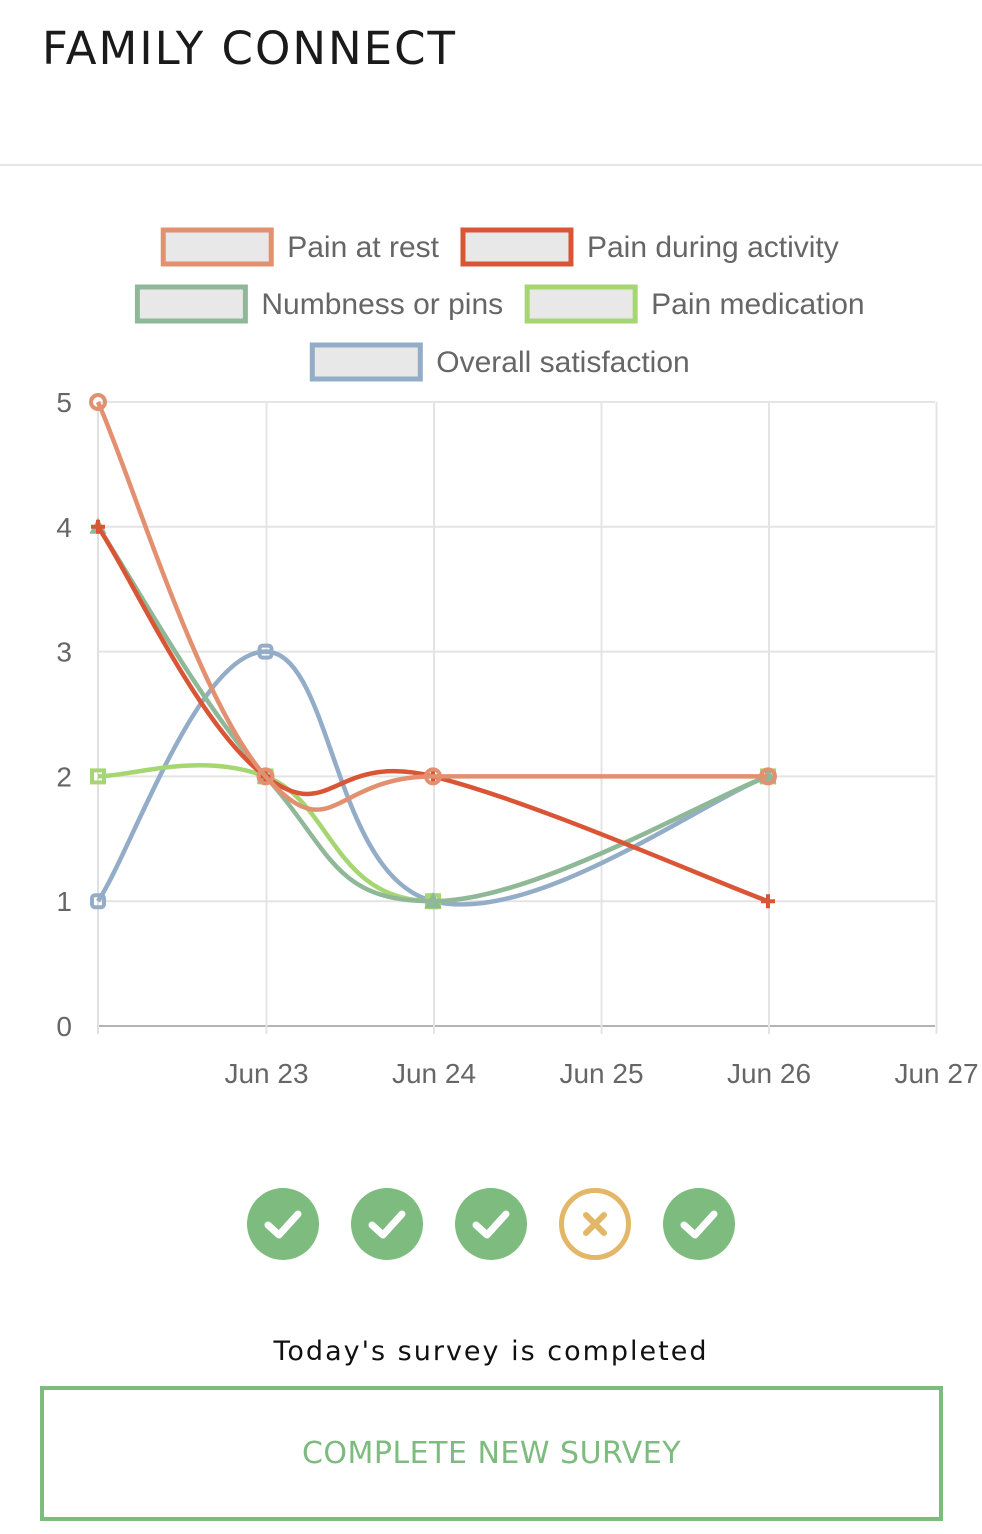  Describe the element at coordinates (250, 48) in the screenshot. I see `app-title: FAMILY CONNECT` at that location.